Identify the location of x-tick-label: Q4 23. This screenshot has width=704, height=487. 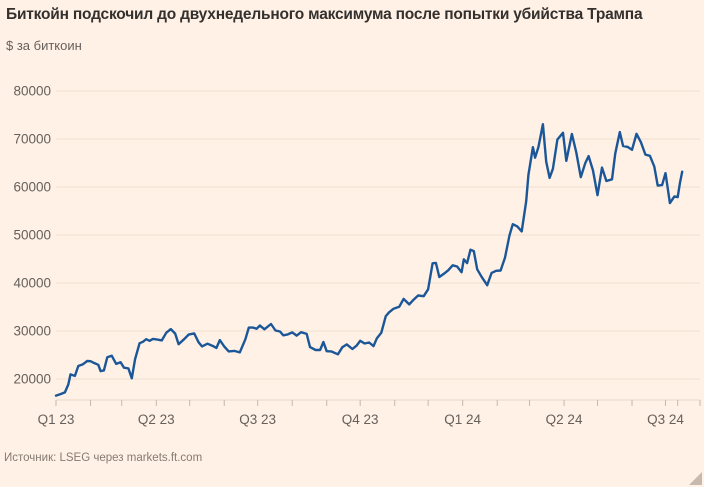
(360, 419).